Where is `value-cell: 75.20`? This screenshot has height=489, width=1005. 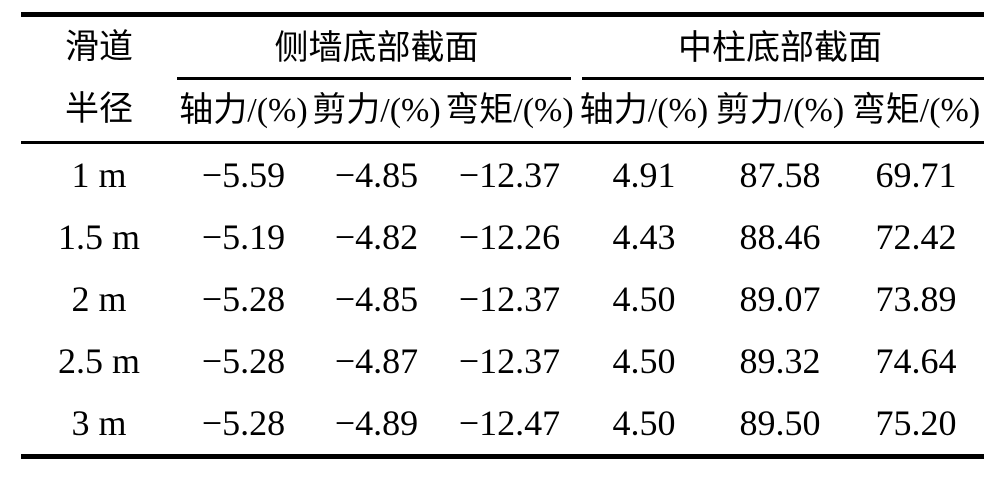
value-cell: 75.20 is located at coordinates (916, 423).